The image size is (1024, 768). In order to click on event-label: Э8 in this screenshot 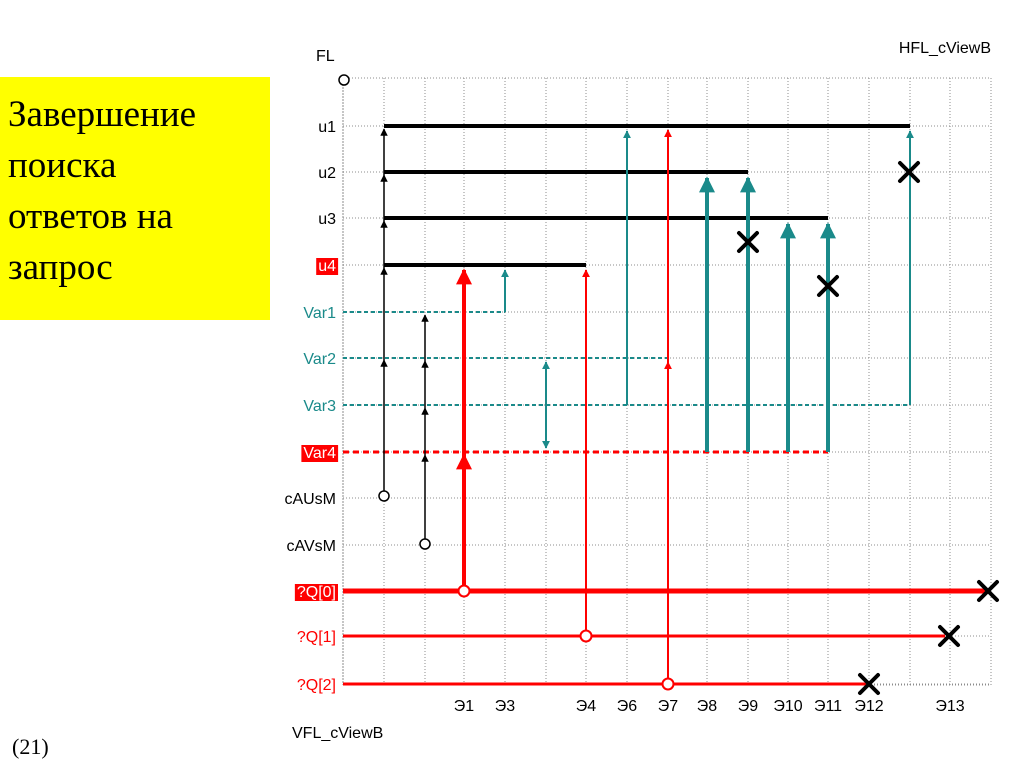, I will do `click(707, 706)`.